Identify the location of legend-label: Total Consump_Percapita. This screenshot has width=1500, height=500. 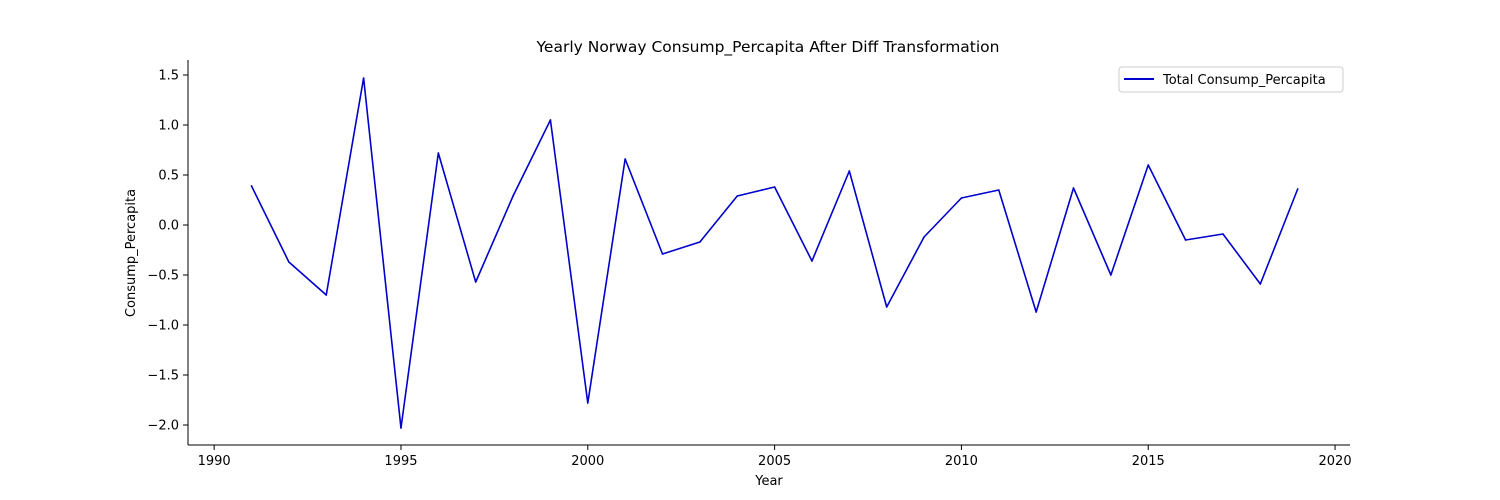
(1244, 80).